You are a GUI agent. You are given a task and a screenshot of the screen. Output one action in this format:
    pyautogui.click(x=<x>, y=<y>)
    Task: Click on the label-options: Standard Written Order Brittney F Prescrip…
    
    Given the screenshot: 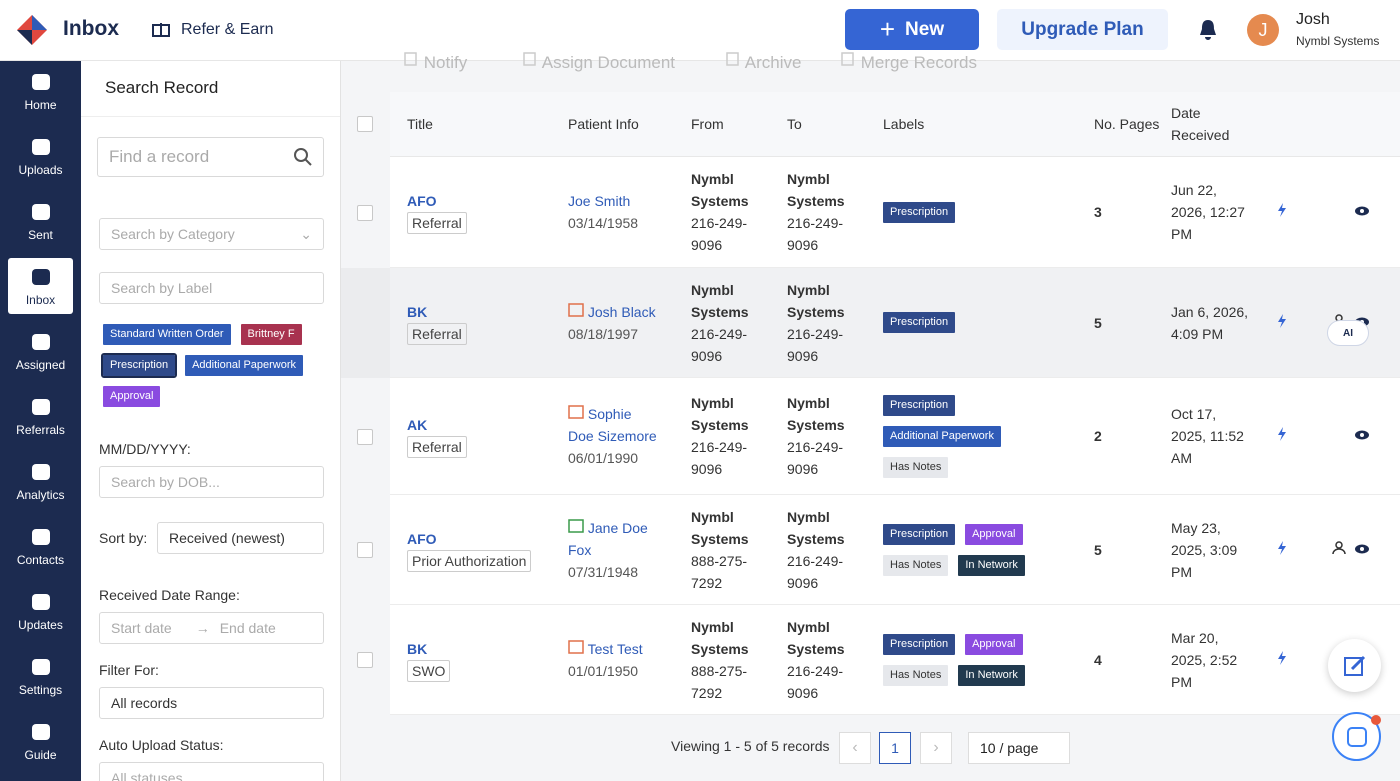 What is the action you would take?
    pyautogui.click(x=211, y=365)
    